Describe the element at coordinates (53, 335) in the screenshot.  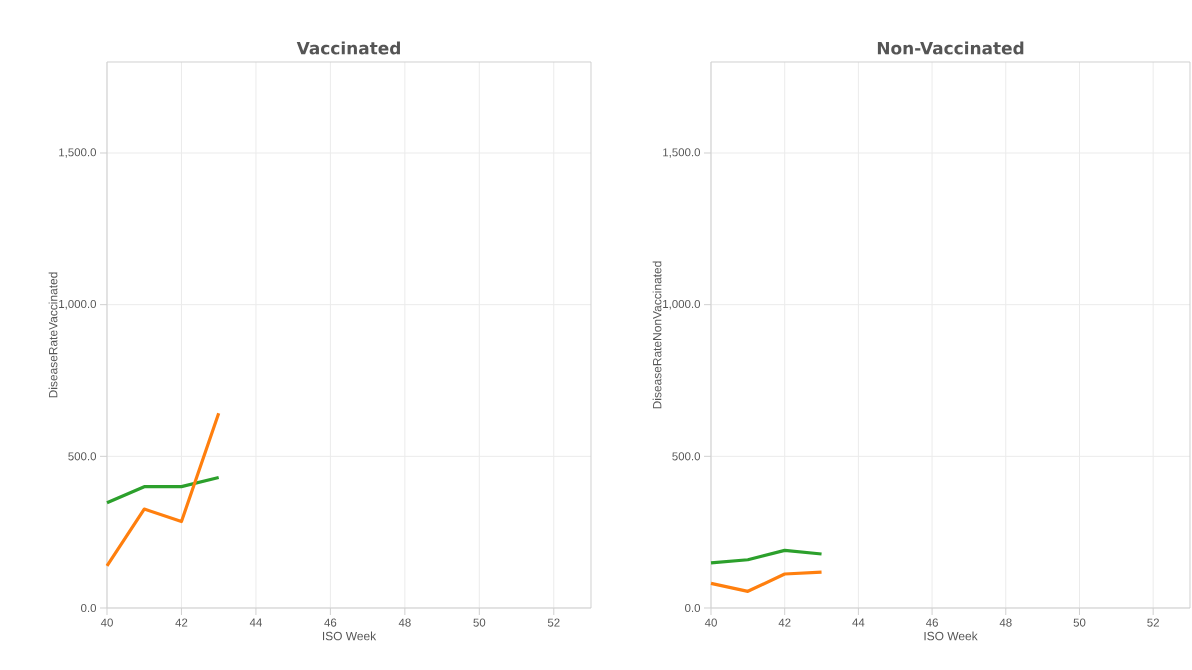
I see `y-axis-title: DiseaseRateVaccinated` at that location.